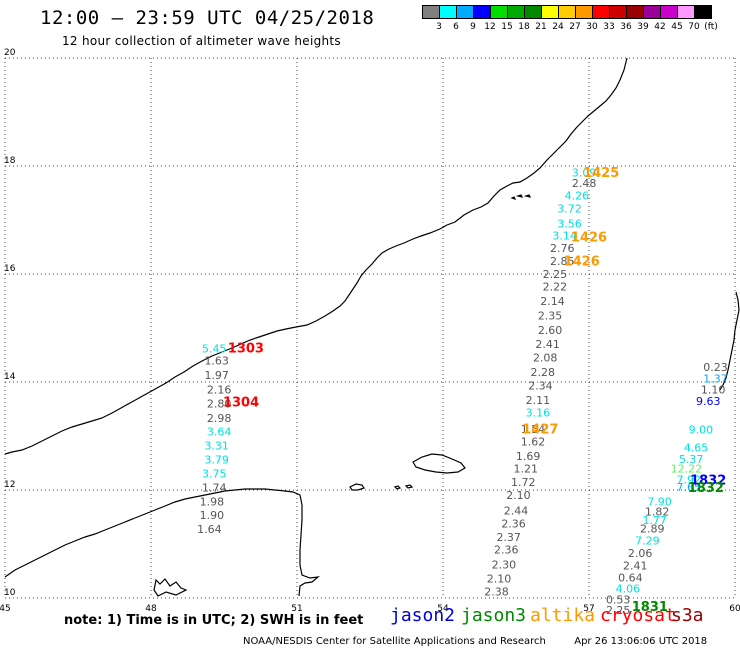  I want to click on colorbar-label: (ft), so click(711, 27).